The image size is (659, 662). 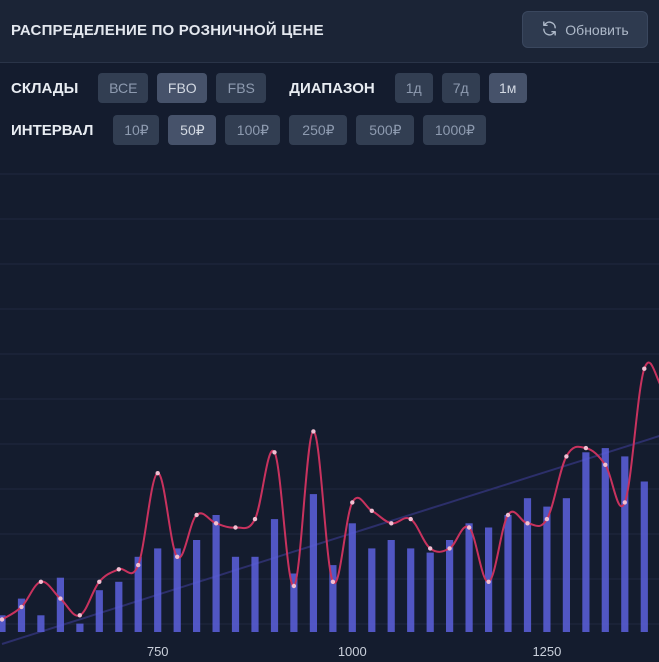 I want to click on x-tick-label: 750, so click(x=158, y=651).